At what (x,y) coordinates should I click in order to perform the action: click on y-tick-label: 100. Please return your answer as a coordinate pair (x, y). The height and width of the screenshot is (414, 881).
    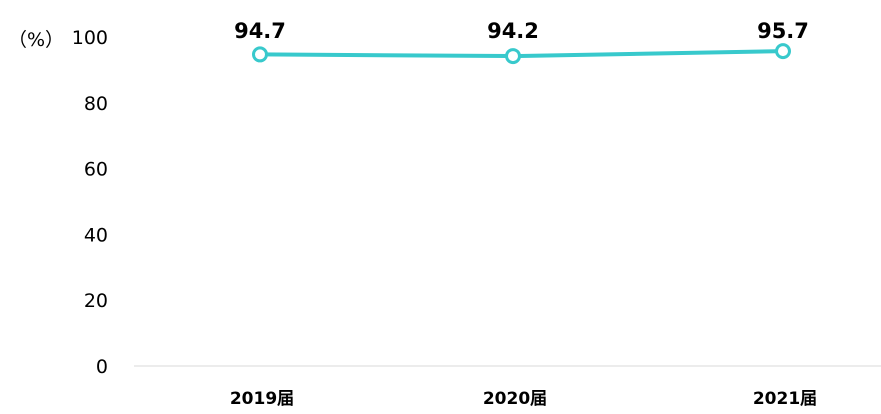
    Looking at the image, I should click on (90, 38).